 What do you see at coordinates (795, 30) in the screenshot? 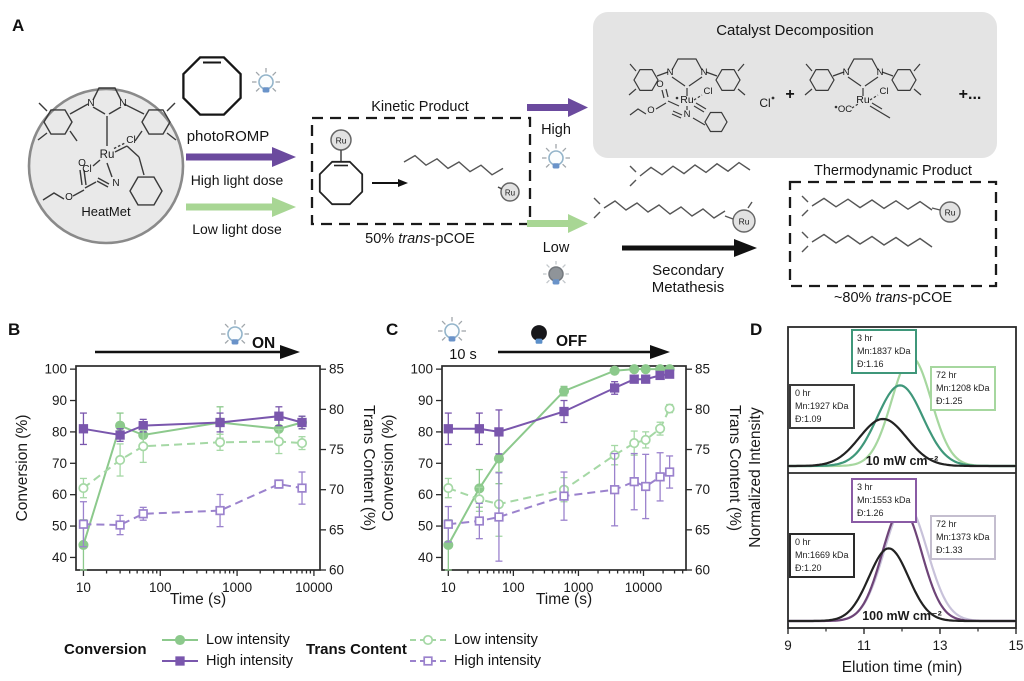
I see `catalyst-decomposition-label: Catalyst Decomposition` at bounding box center [795, 30].